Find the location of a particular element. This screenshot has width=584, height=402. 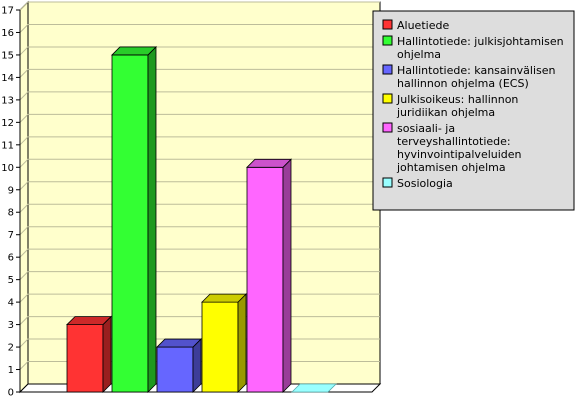

y-tick-label: 5 is located at coordinates (11, 280).